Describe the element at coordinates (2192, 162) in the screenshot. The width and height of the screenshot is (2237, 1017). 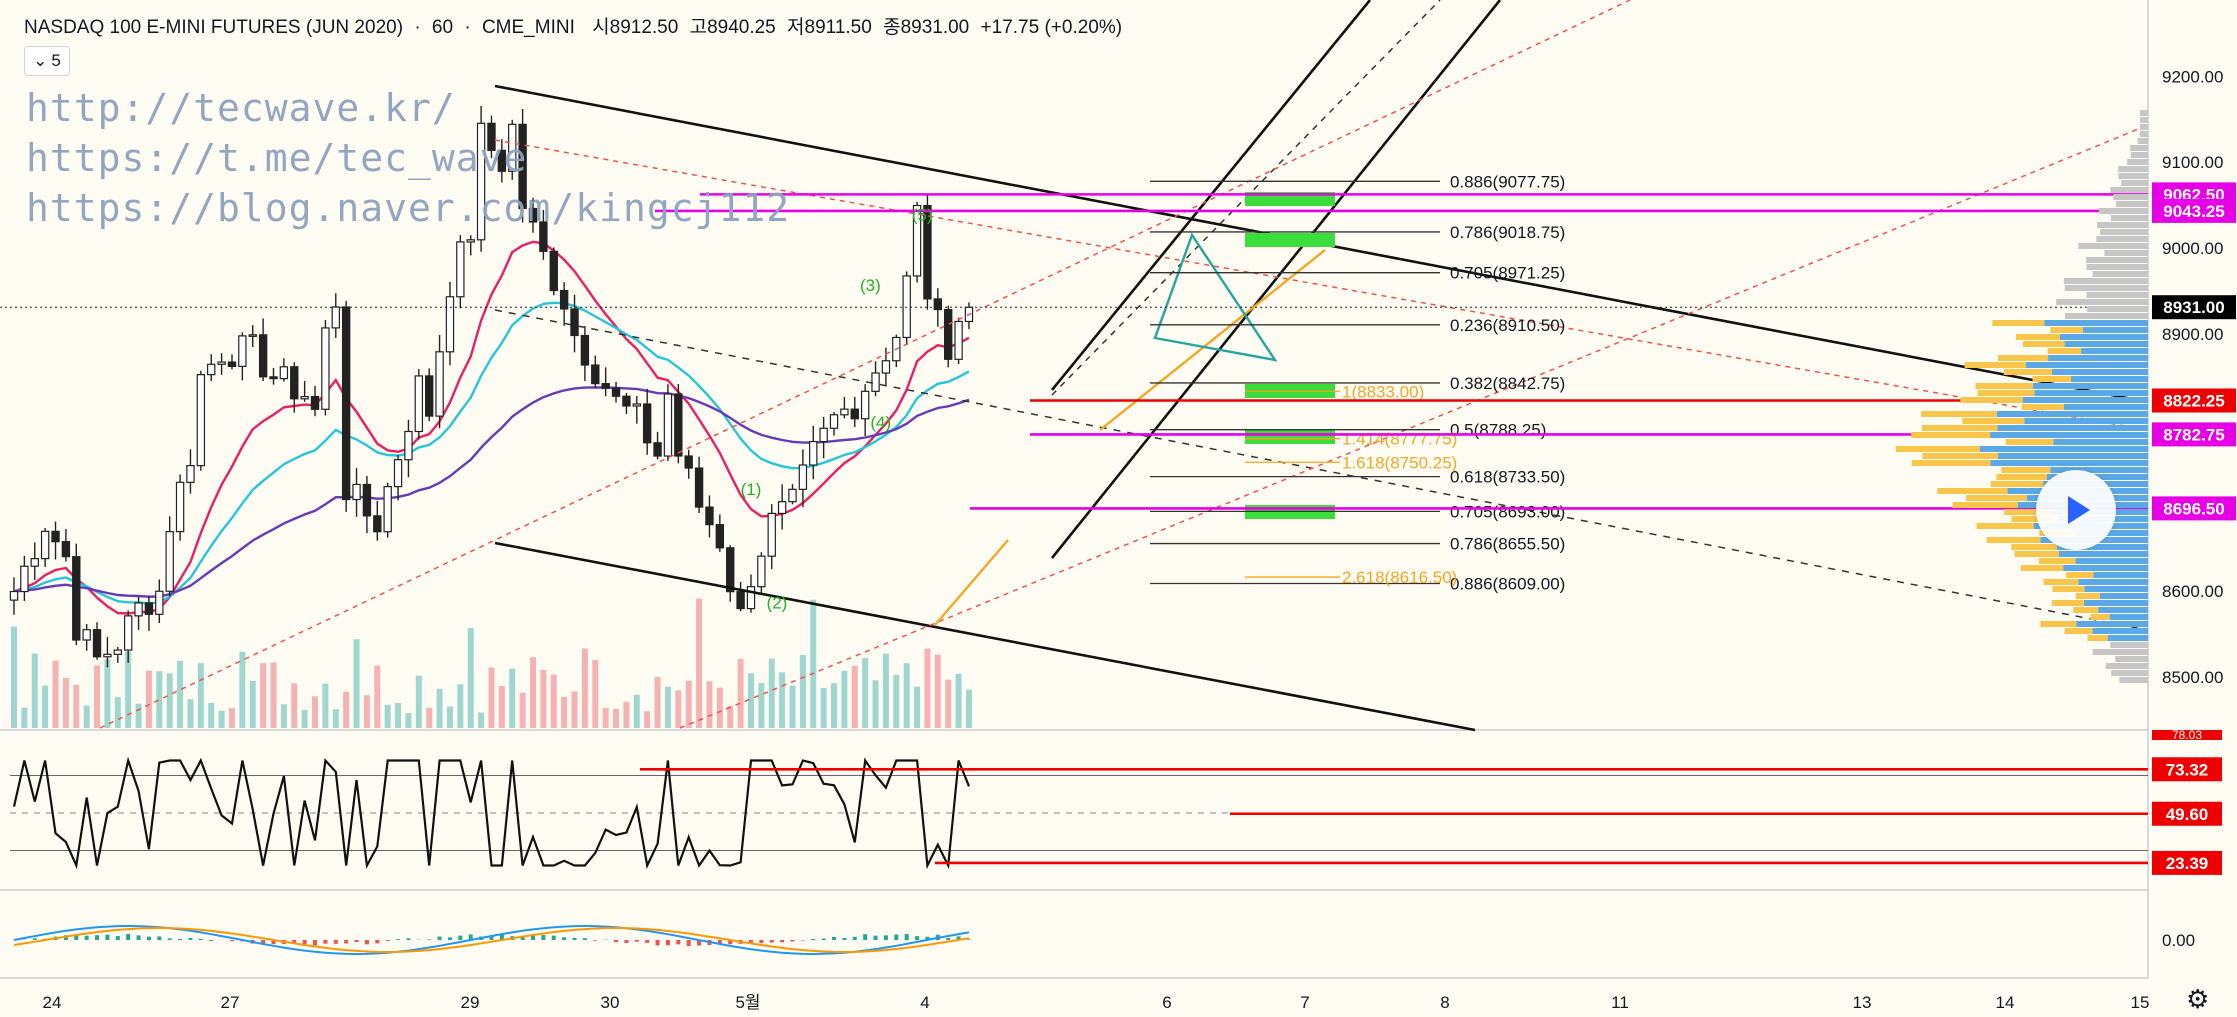
I see `price-tick-label: 9100.00` at that location.